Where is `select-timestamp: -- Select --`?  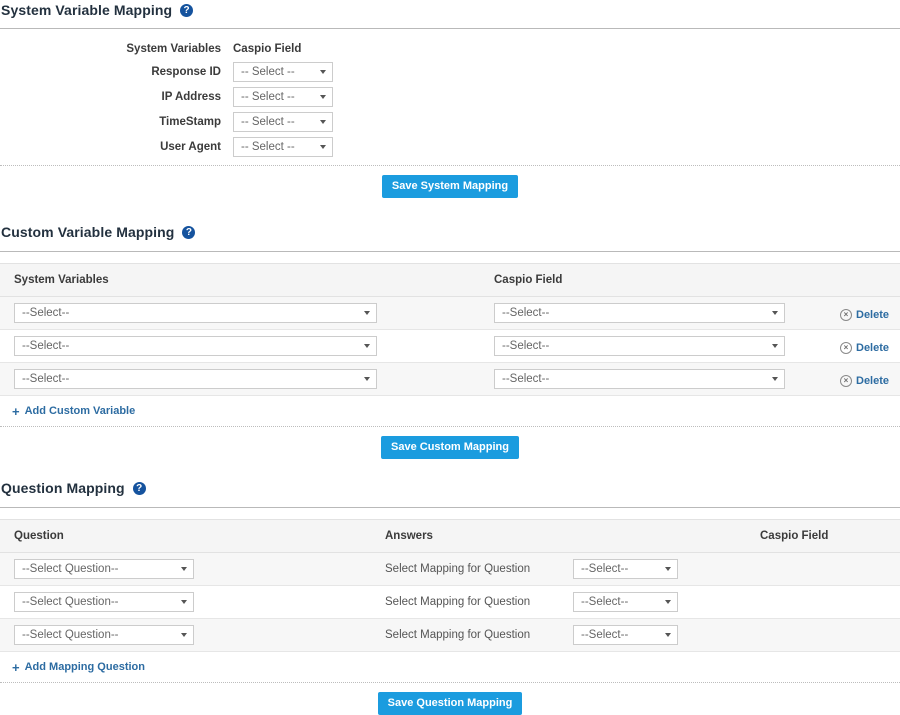 select-timestamp: -- Select -- is located at coordinates (283, 121).